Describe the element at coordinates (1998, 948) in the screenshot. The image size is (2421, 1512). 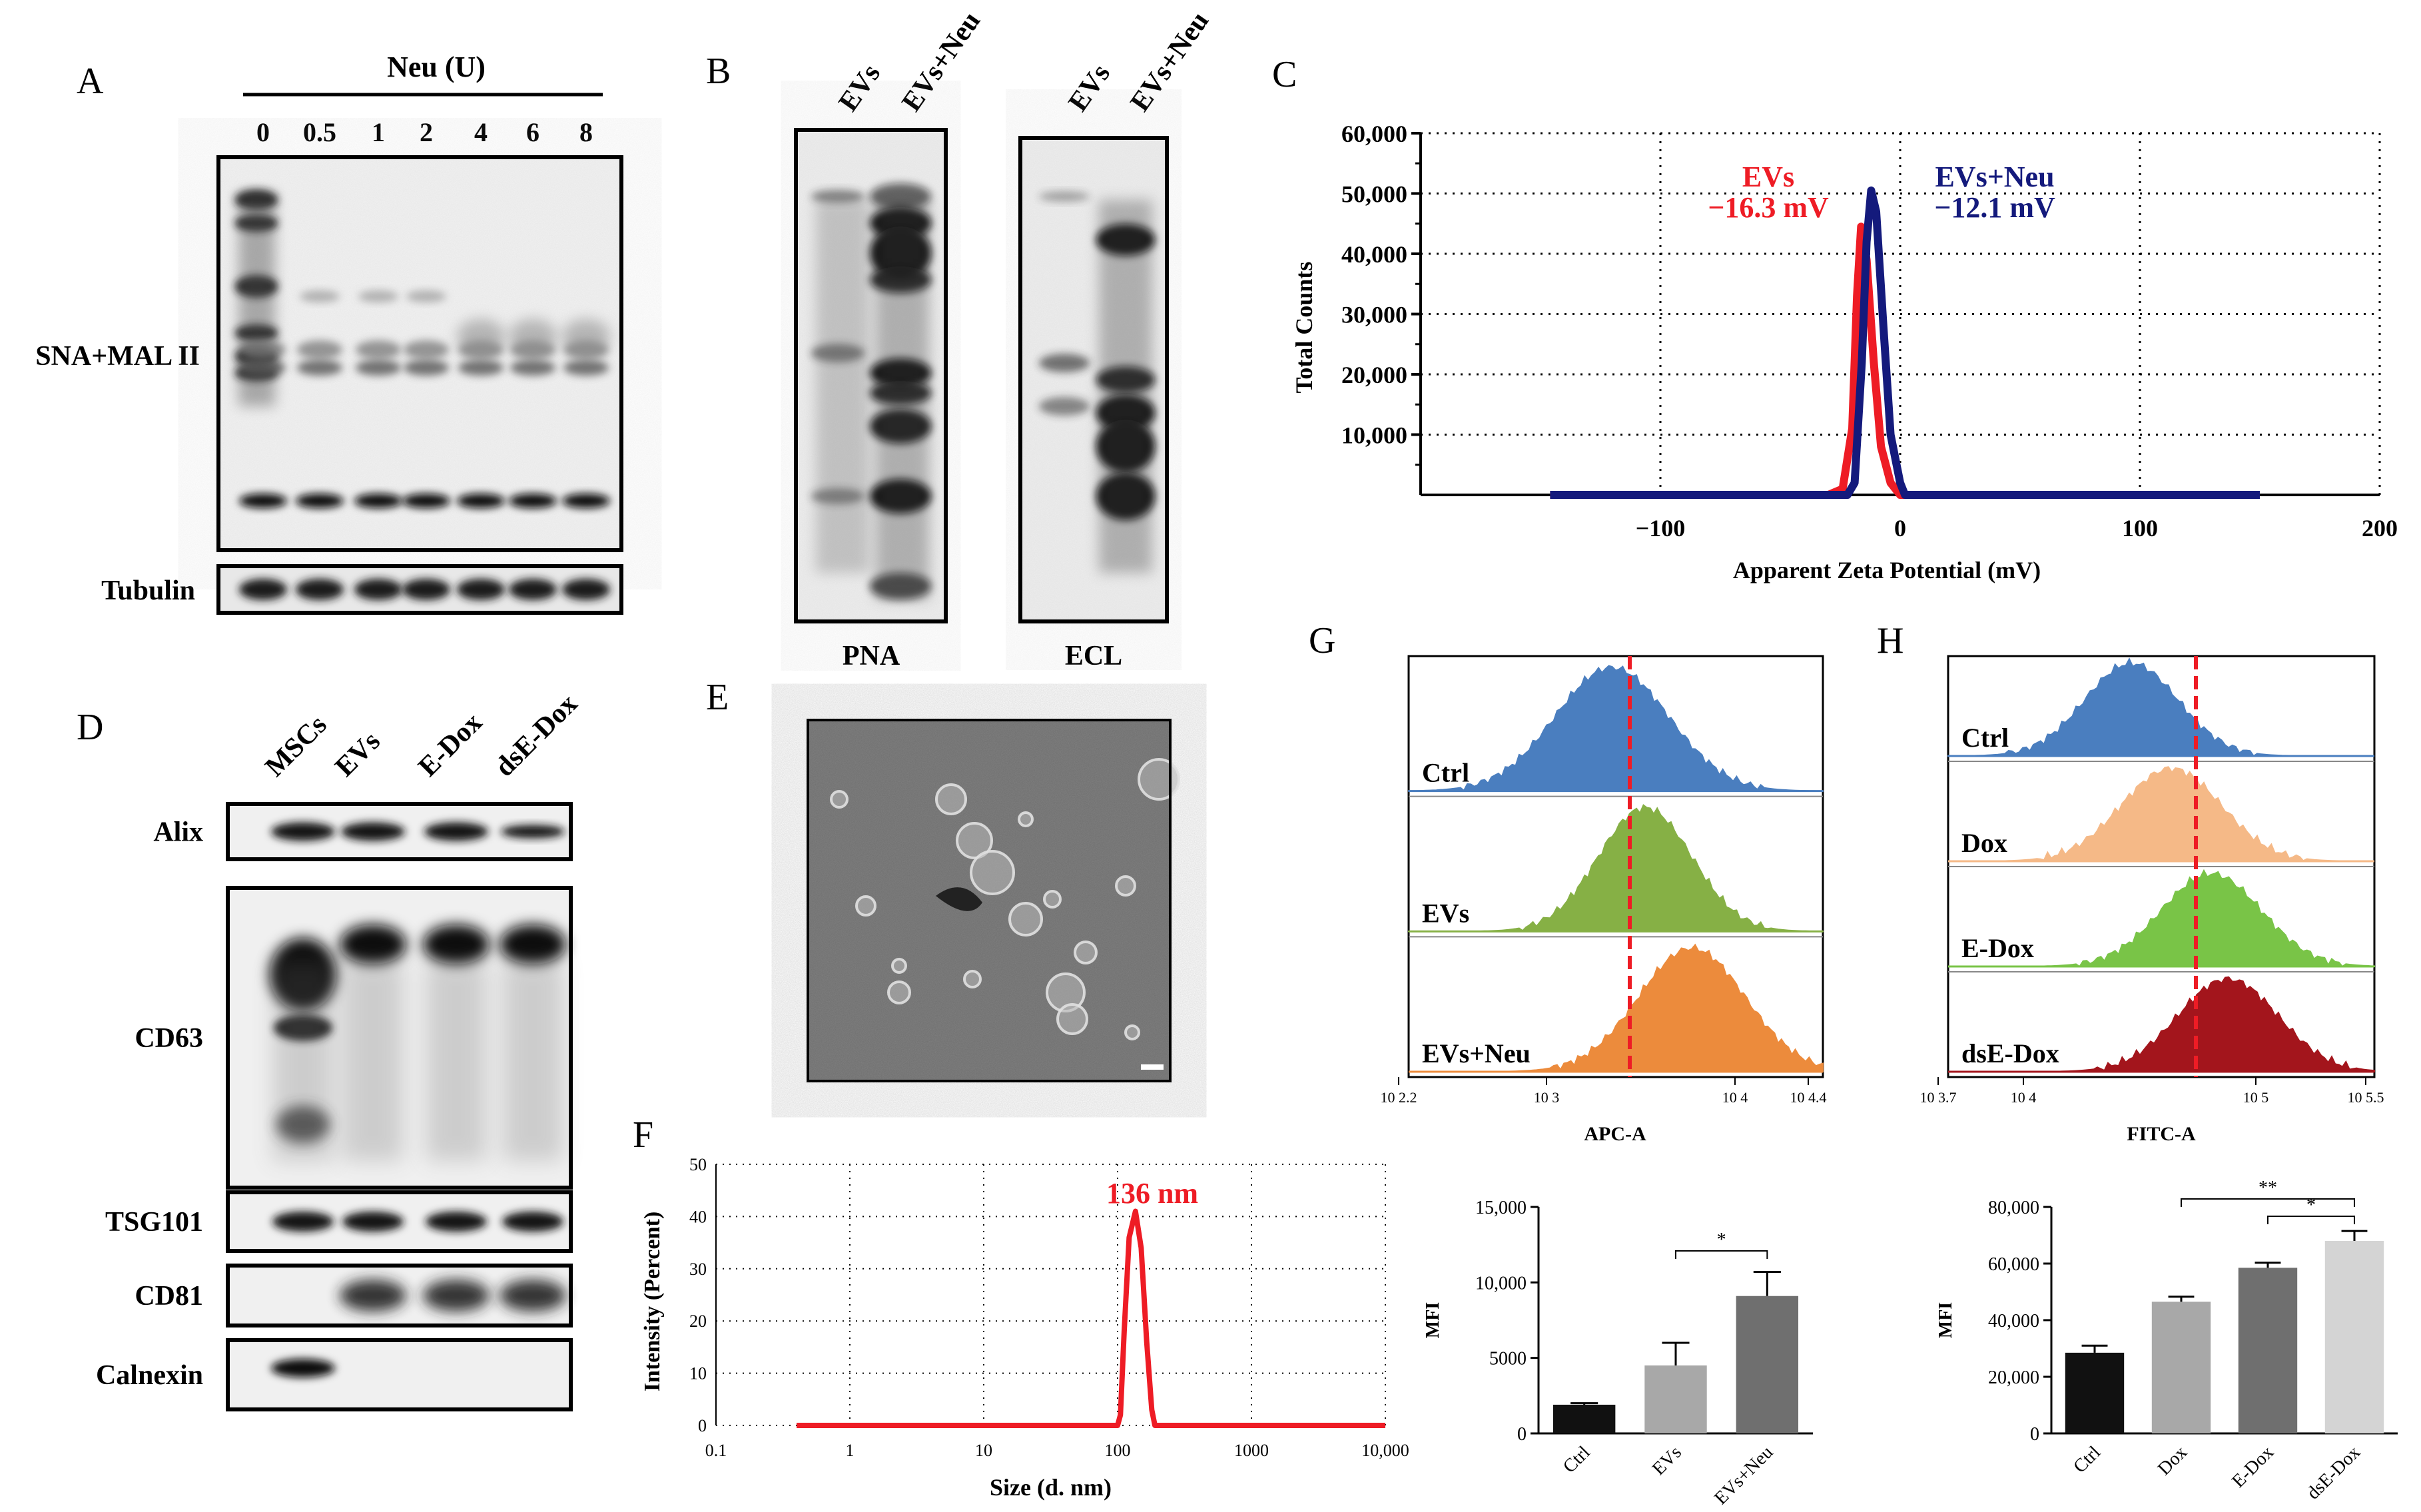
I see `track-label: E-Dox` at that location.